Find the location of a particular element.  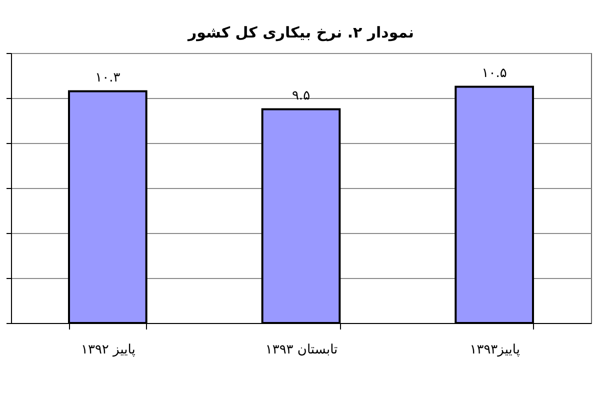

x-tick-label: تابستان ۱۳۹۳ is located at coordinates (301, 350).